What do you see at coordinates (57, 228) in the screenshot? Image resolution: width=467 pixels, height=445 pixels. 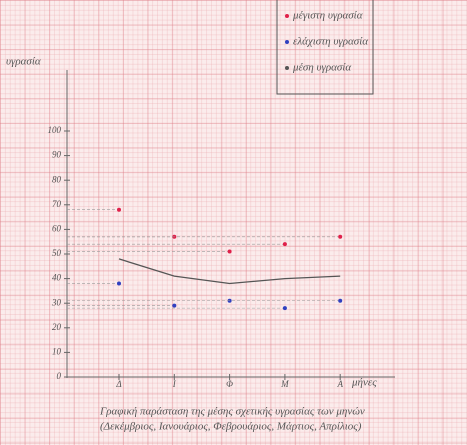 I see `y-tick-label: 60` at bounding box center [57, 228].